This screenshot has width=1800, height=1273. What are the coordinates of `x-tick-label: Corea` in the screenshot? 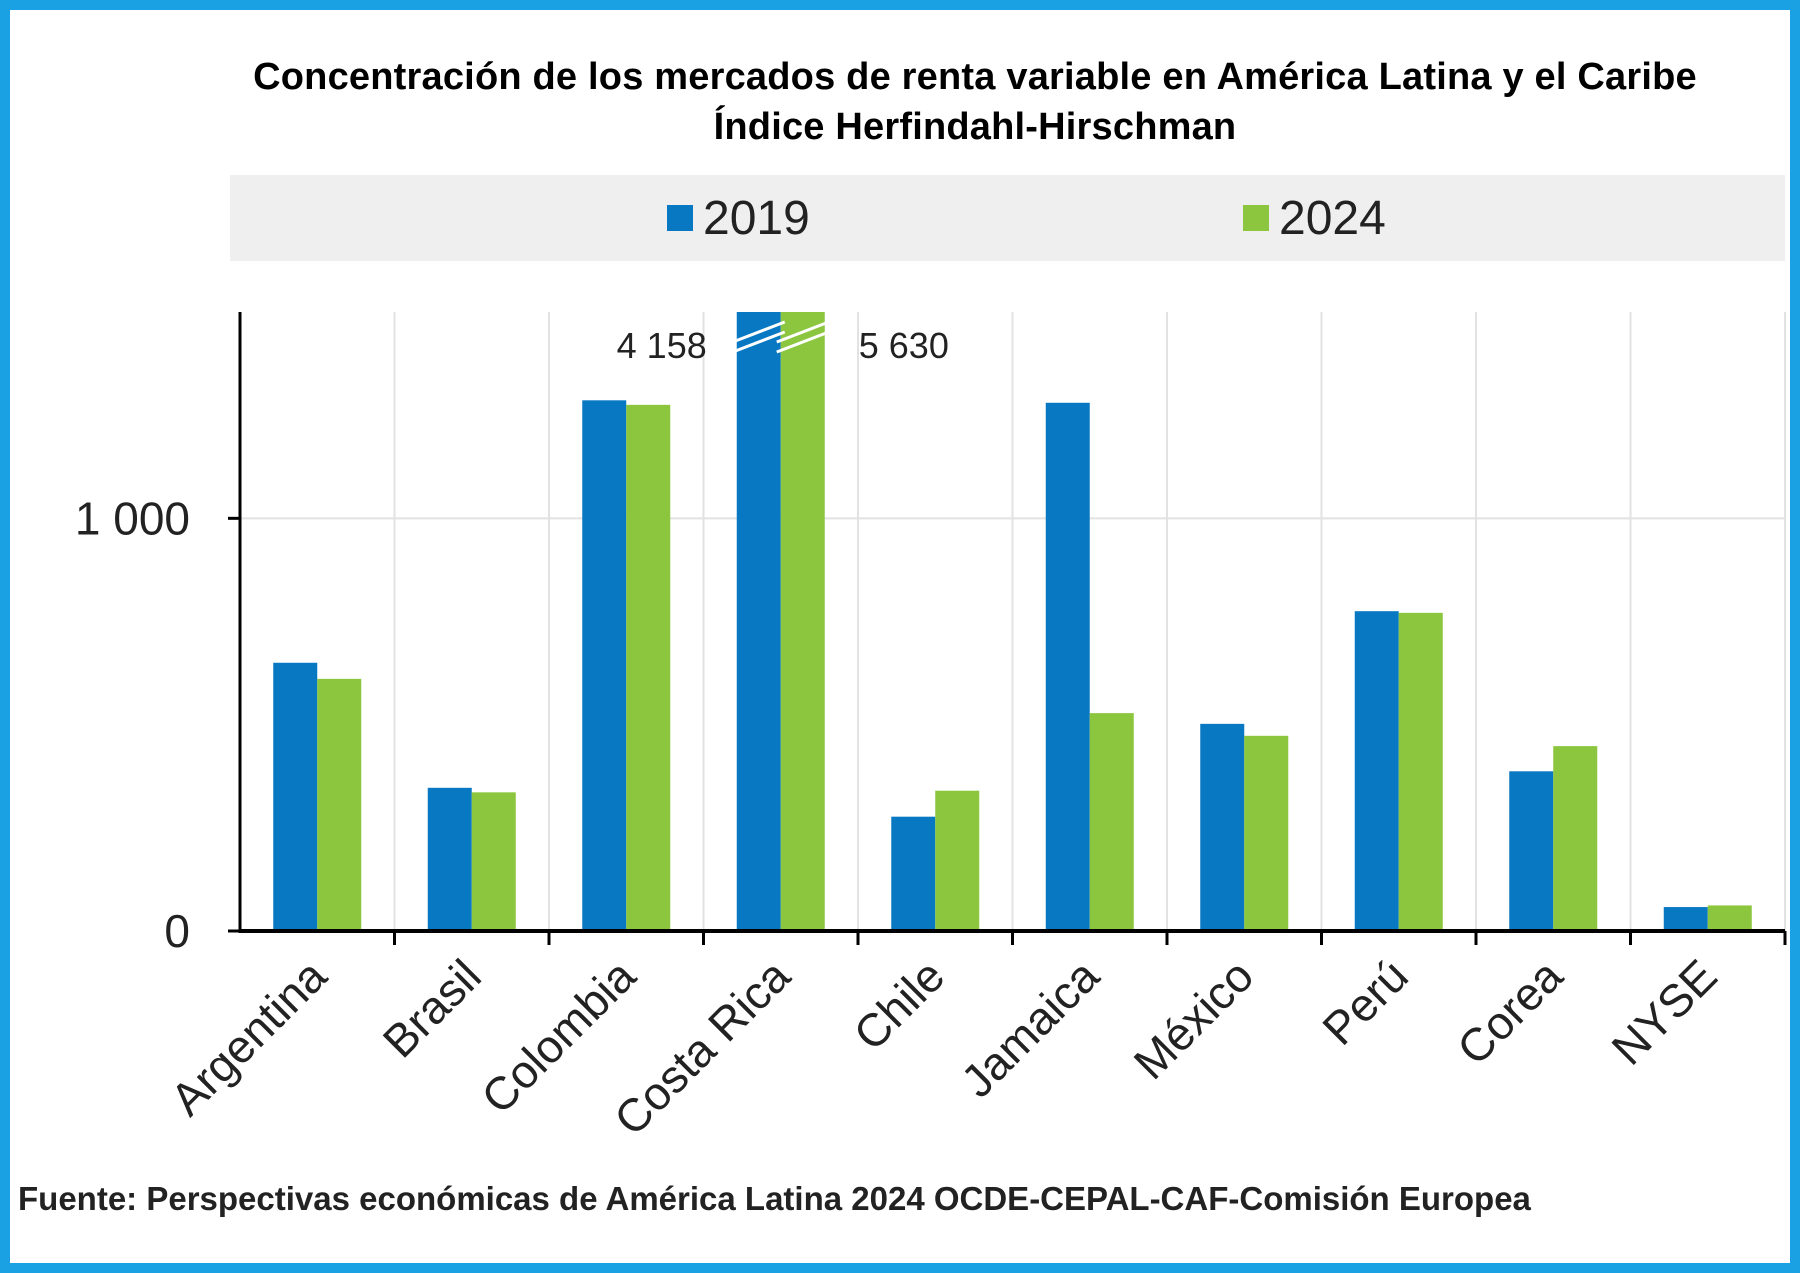 It's located at (1510, 1012).